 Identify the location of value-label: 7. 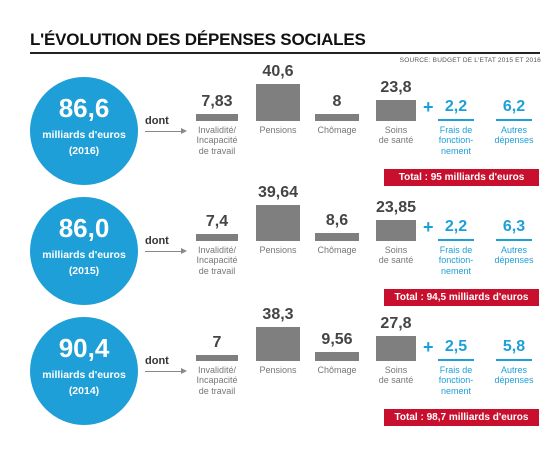
(217, 342).